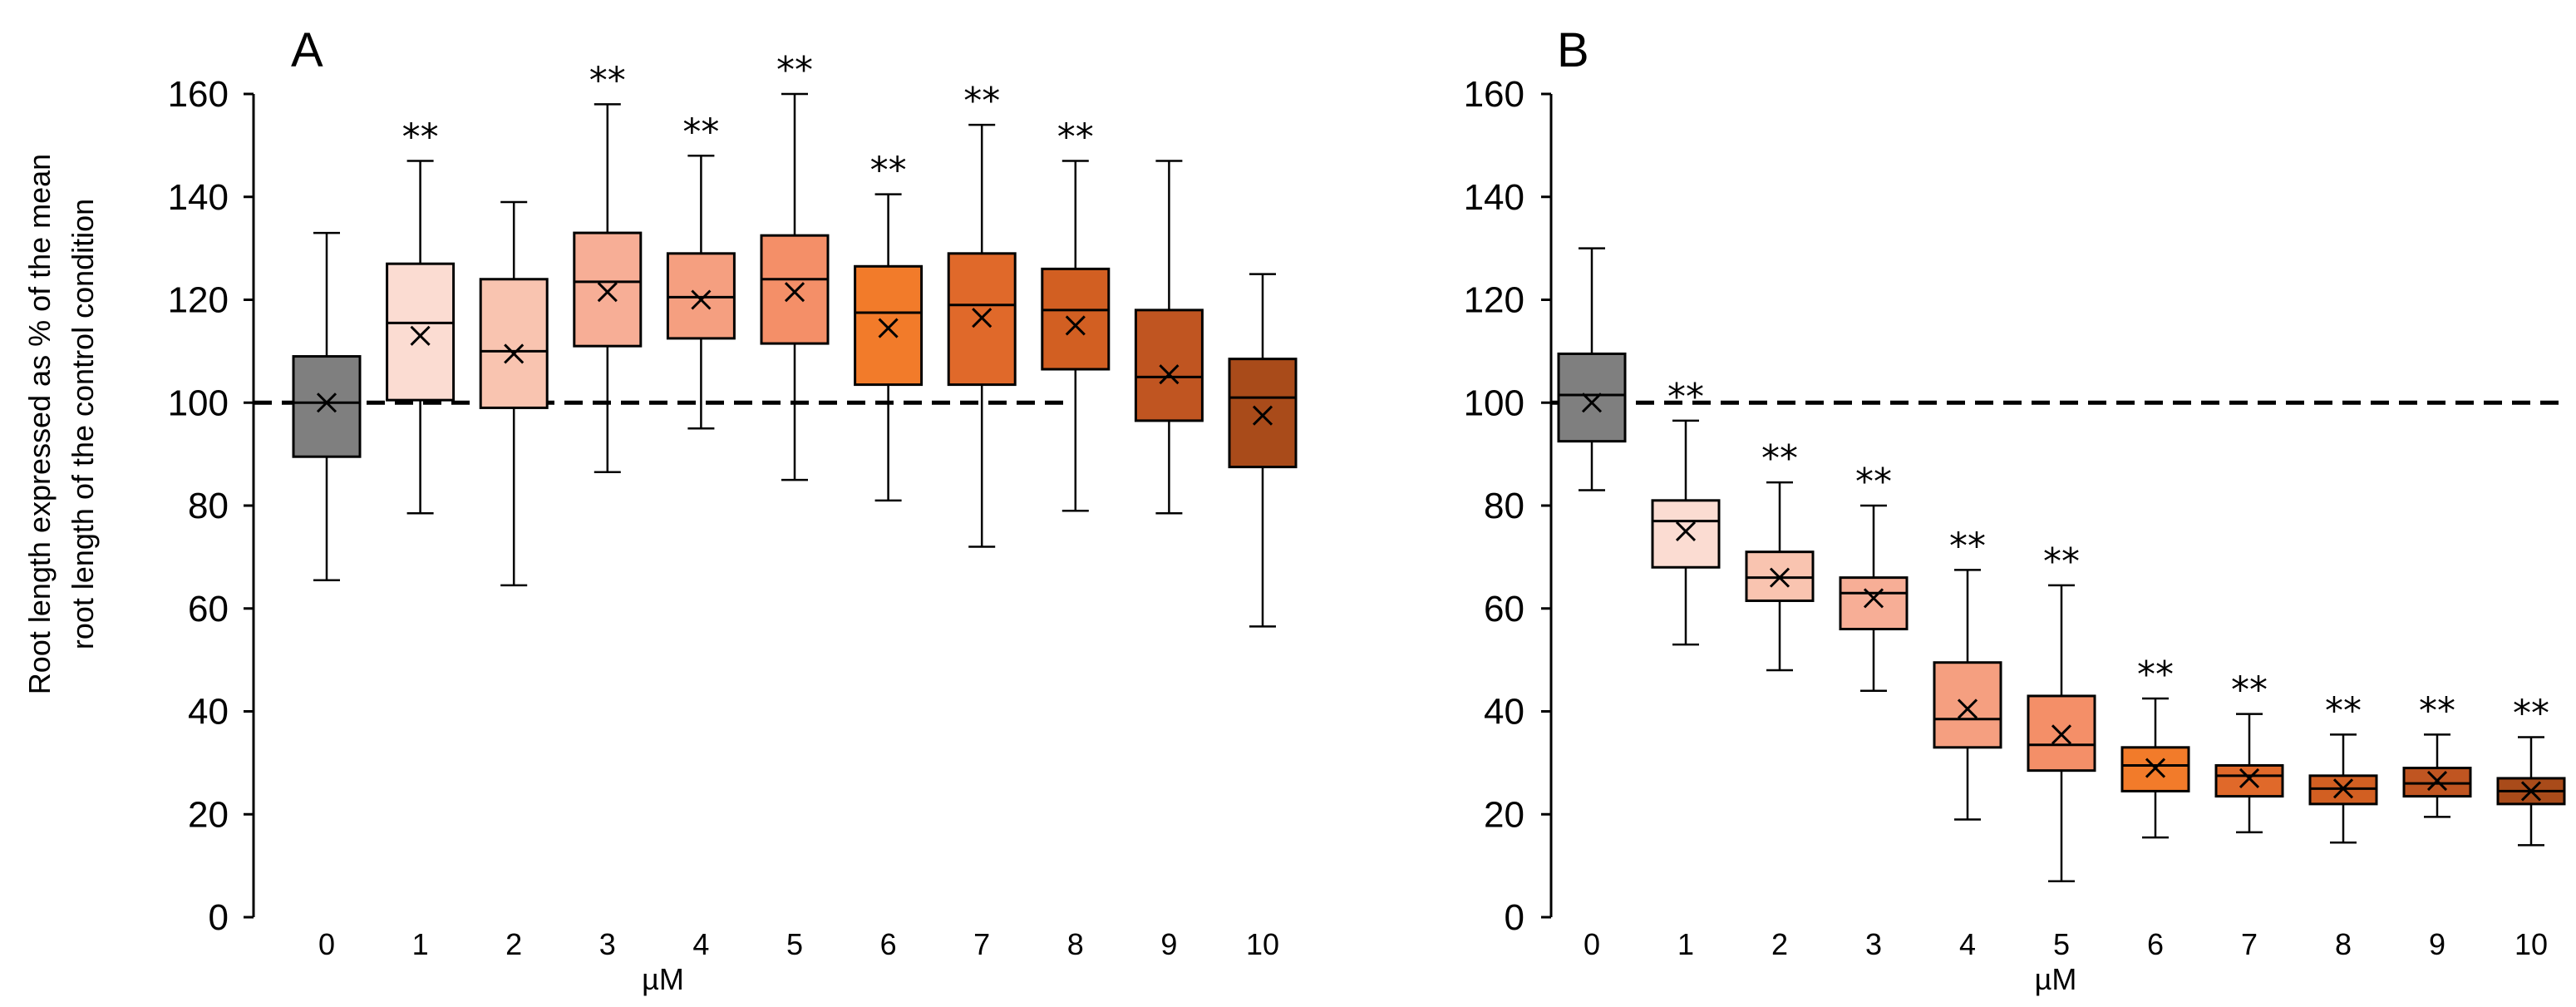 The image size is (2576, 1007). Describe the element at coordinates (1504, 506) in the screenshot. I see `panel-b-y-tick-label: 80` at that location.